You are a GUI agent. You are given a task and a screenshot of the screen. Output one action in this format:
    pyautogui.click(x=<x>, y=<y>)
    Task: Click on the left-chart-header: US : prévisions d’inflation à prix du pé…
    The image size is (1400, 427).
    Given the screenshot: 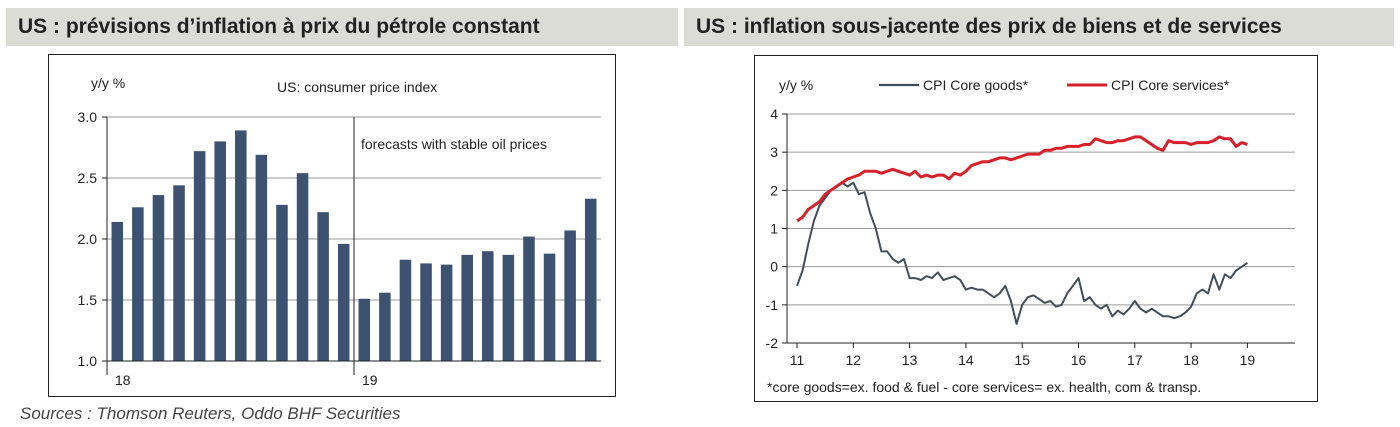 What is the action you would take?
    pyautogui.click(x=342, y=27)
    